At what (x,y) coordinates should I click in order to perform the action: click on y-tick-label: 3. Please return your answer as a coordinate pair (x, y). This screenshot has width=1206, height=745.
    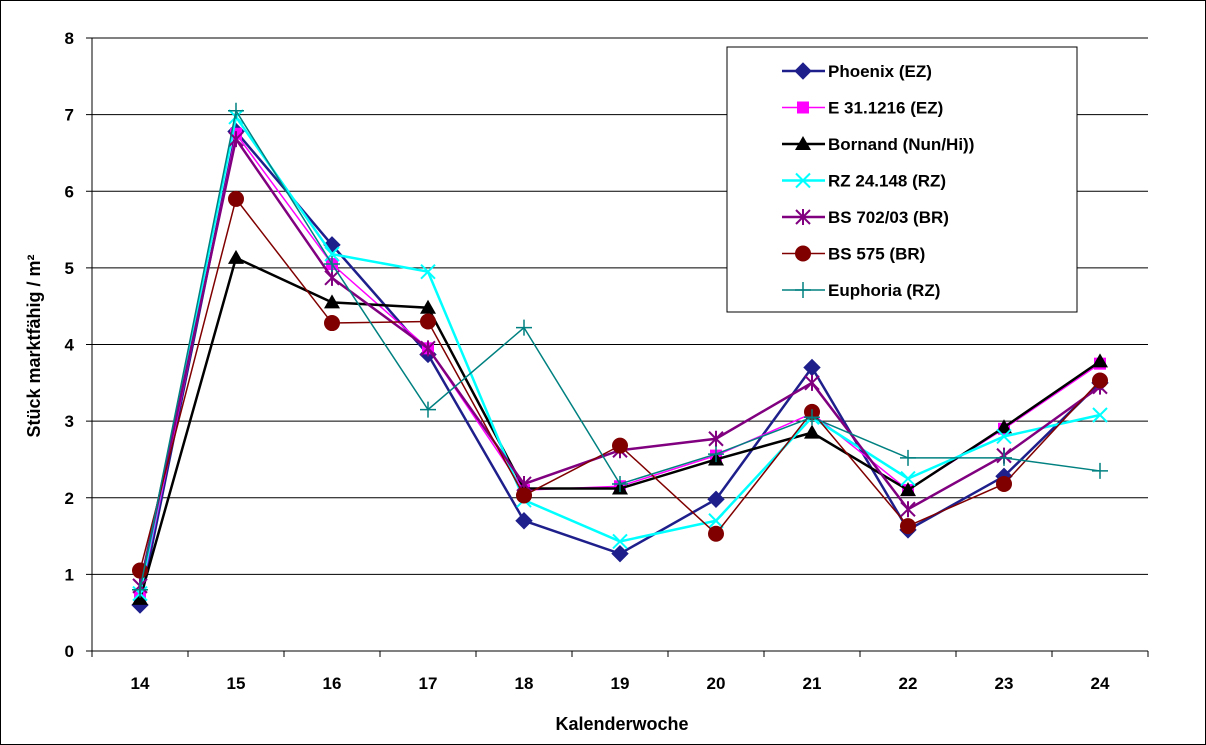
    Looking at the image, I should click on (69, 421).